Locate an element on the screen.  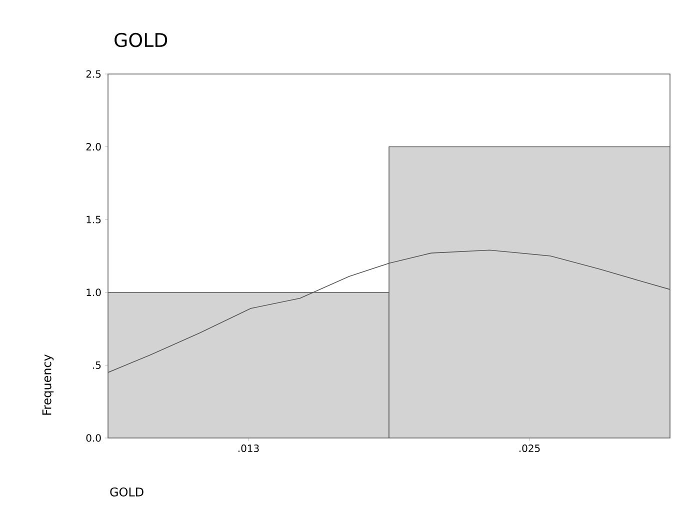
y-tick-label: .5 is located at coordinates (97, 365).